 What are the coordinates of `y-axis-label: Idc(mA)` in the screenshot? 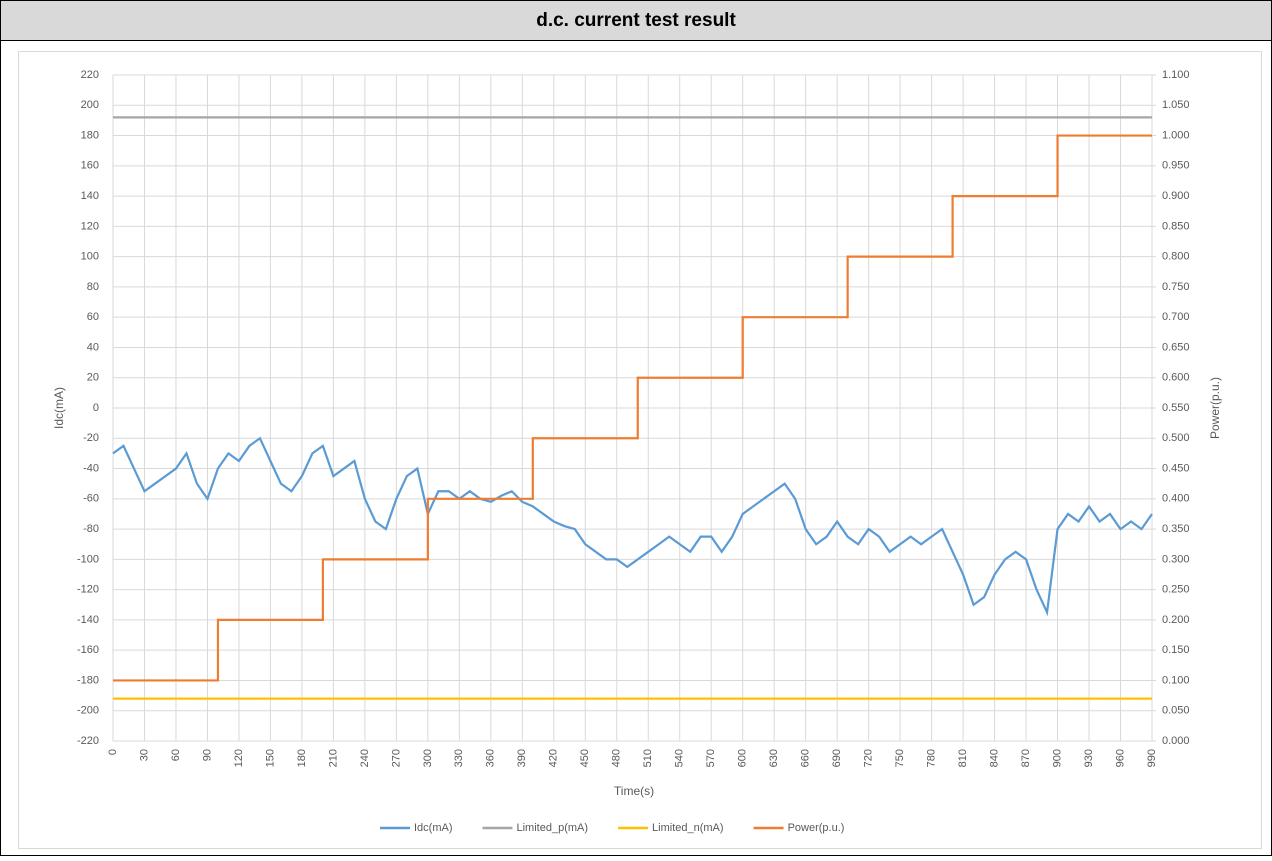 It's located at (59, 408).